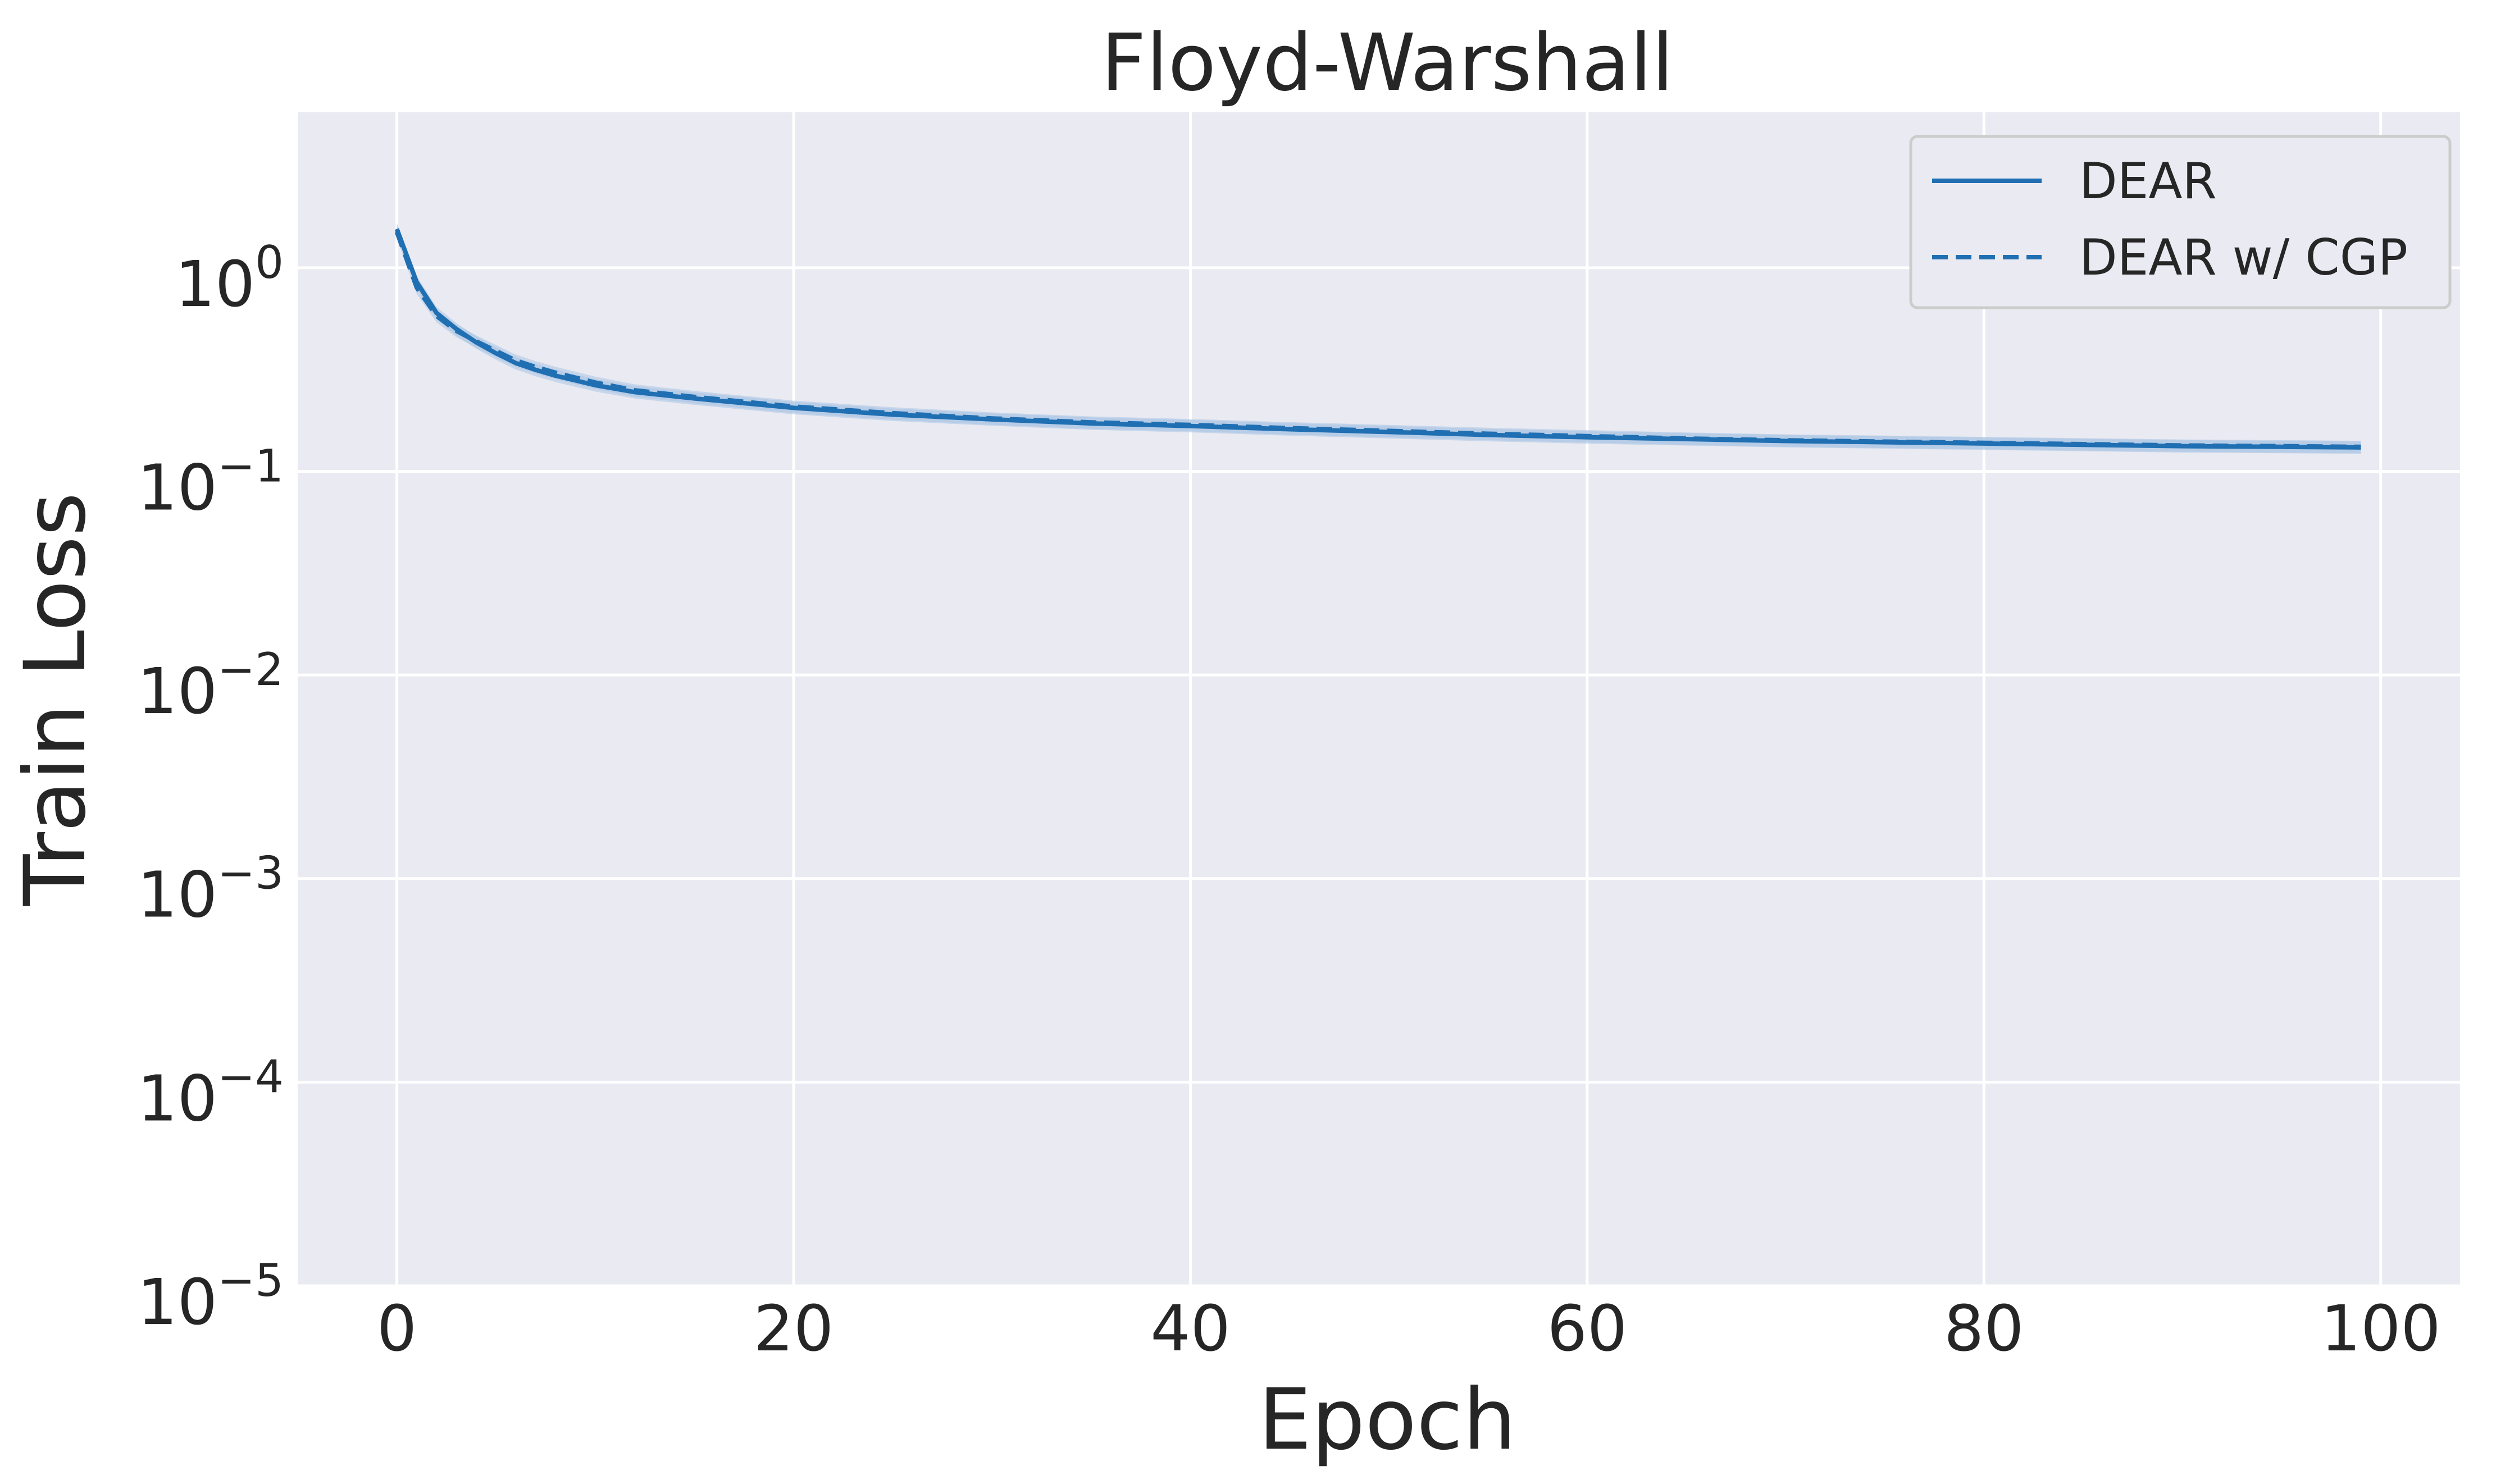 This screenshot has width=2496, height=1484. What do you see at coordinates (1387, 63) in the screenshot?
I see `chart-title: Floyd-Warshall` at bounding box center [1387, 63].